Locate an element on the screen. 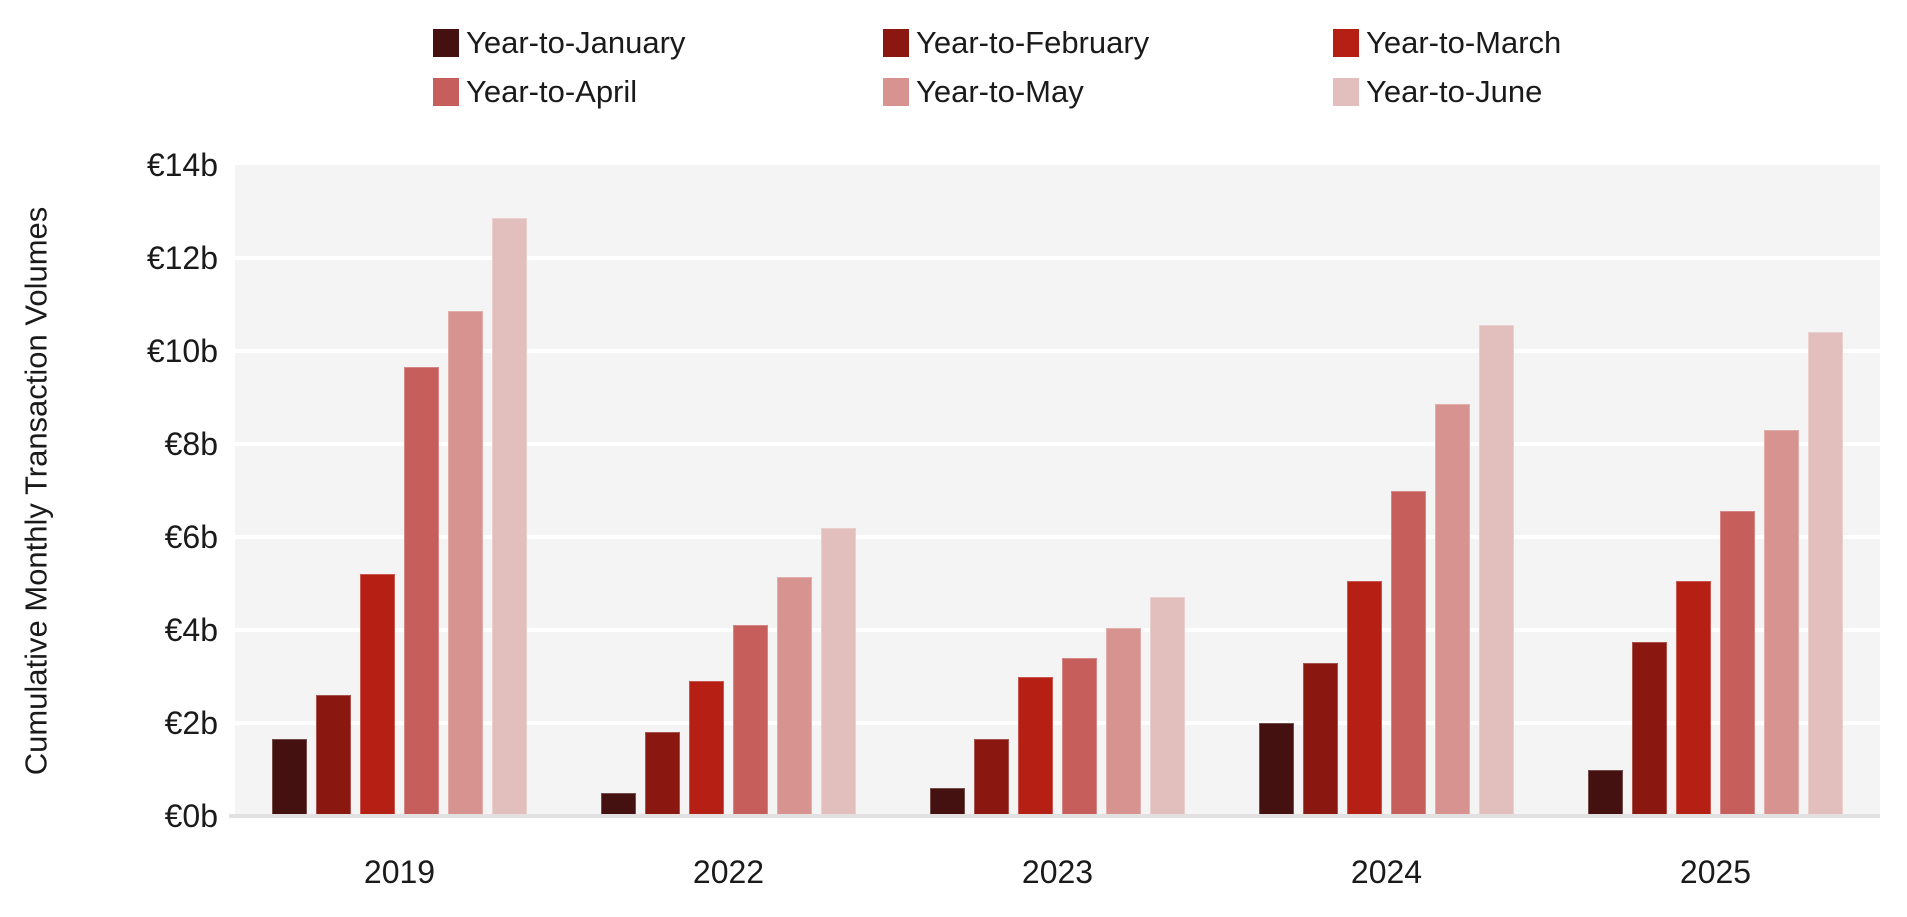 The height and width of the screenshot is (917, 1907). bar-2023-year-to-february is located at coordinates (991, 777).